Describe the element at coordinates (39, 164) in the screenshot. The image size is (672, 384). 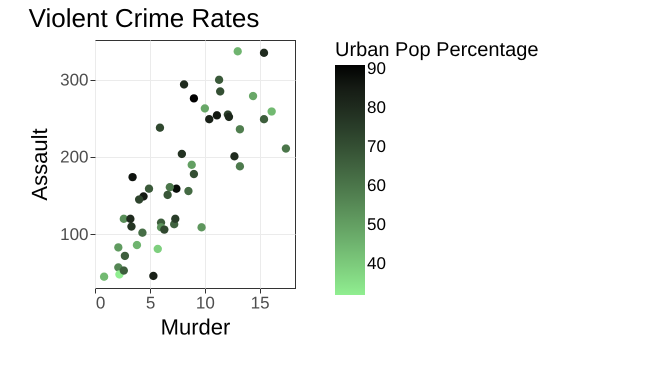
I see `y-axis-title: Assault` at that location.